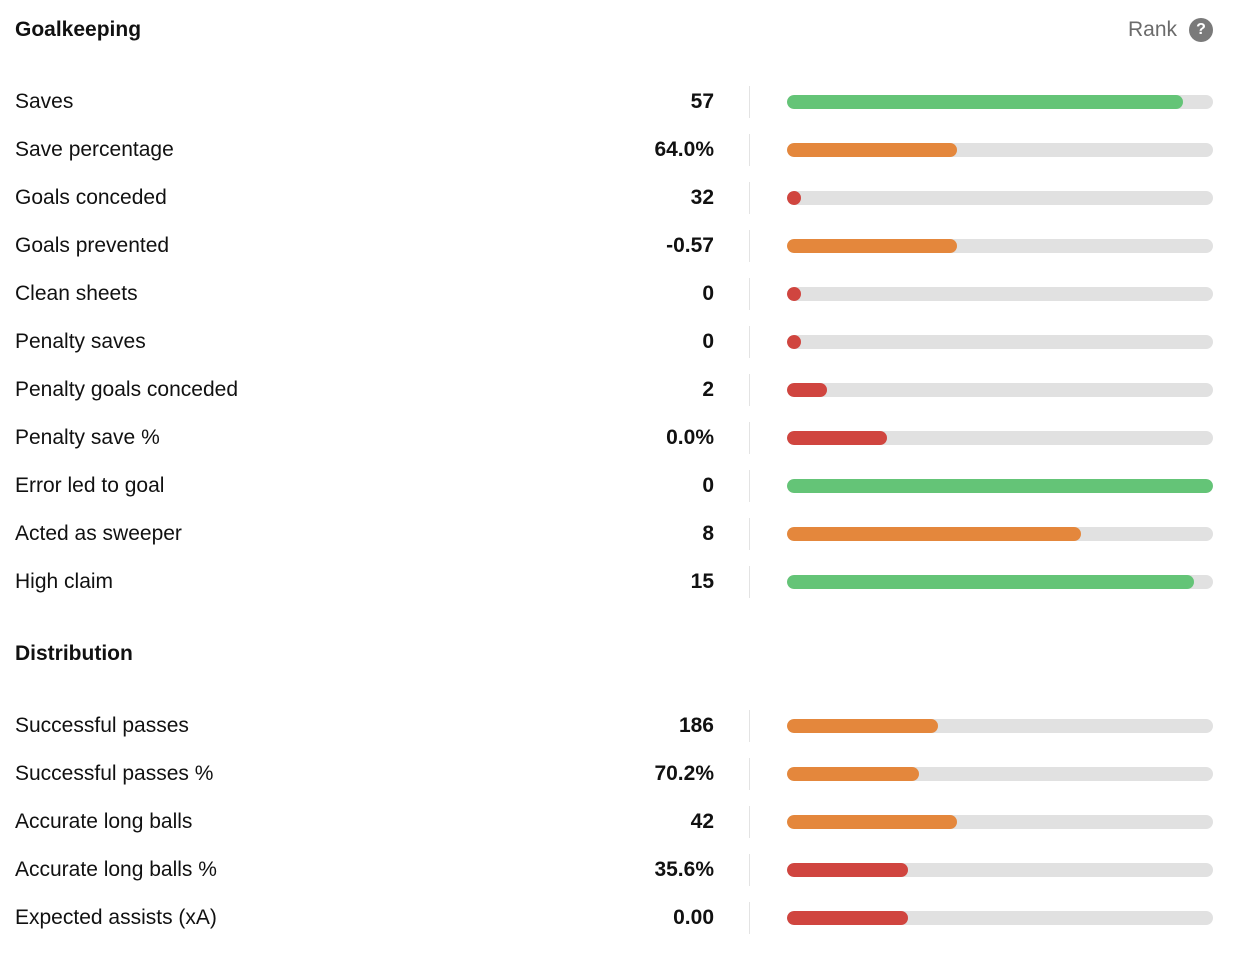 The image size is (1234, 958). What do you see at coordinates (617, 870) in the screenshot?
I see `stat-row: Accurate long balls % 35.6%` at bounding box center [617, 870].